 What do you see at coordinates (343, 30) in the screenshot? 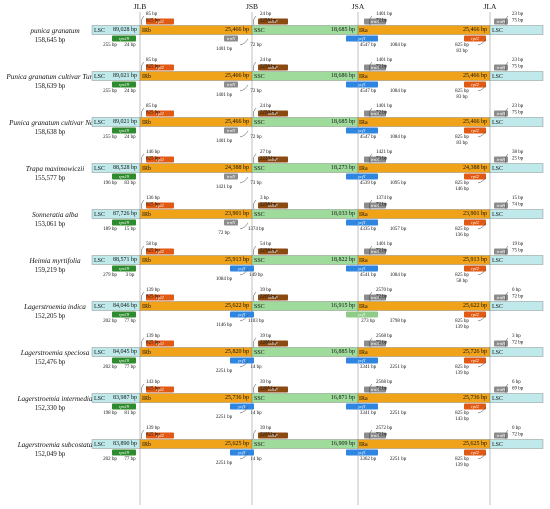
I see `ssc-size: 18,685 bp` at bounding box center [343, 30].